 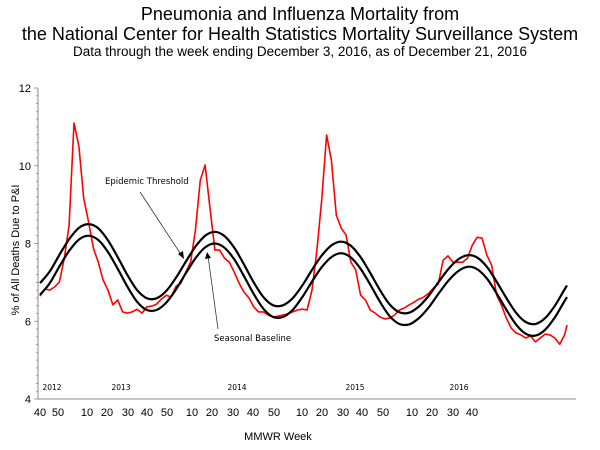 What do you see at coordinates (51, 387) in the screenshot?
I see `year-label: 2012` at bounding box center [51, 387].